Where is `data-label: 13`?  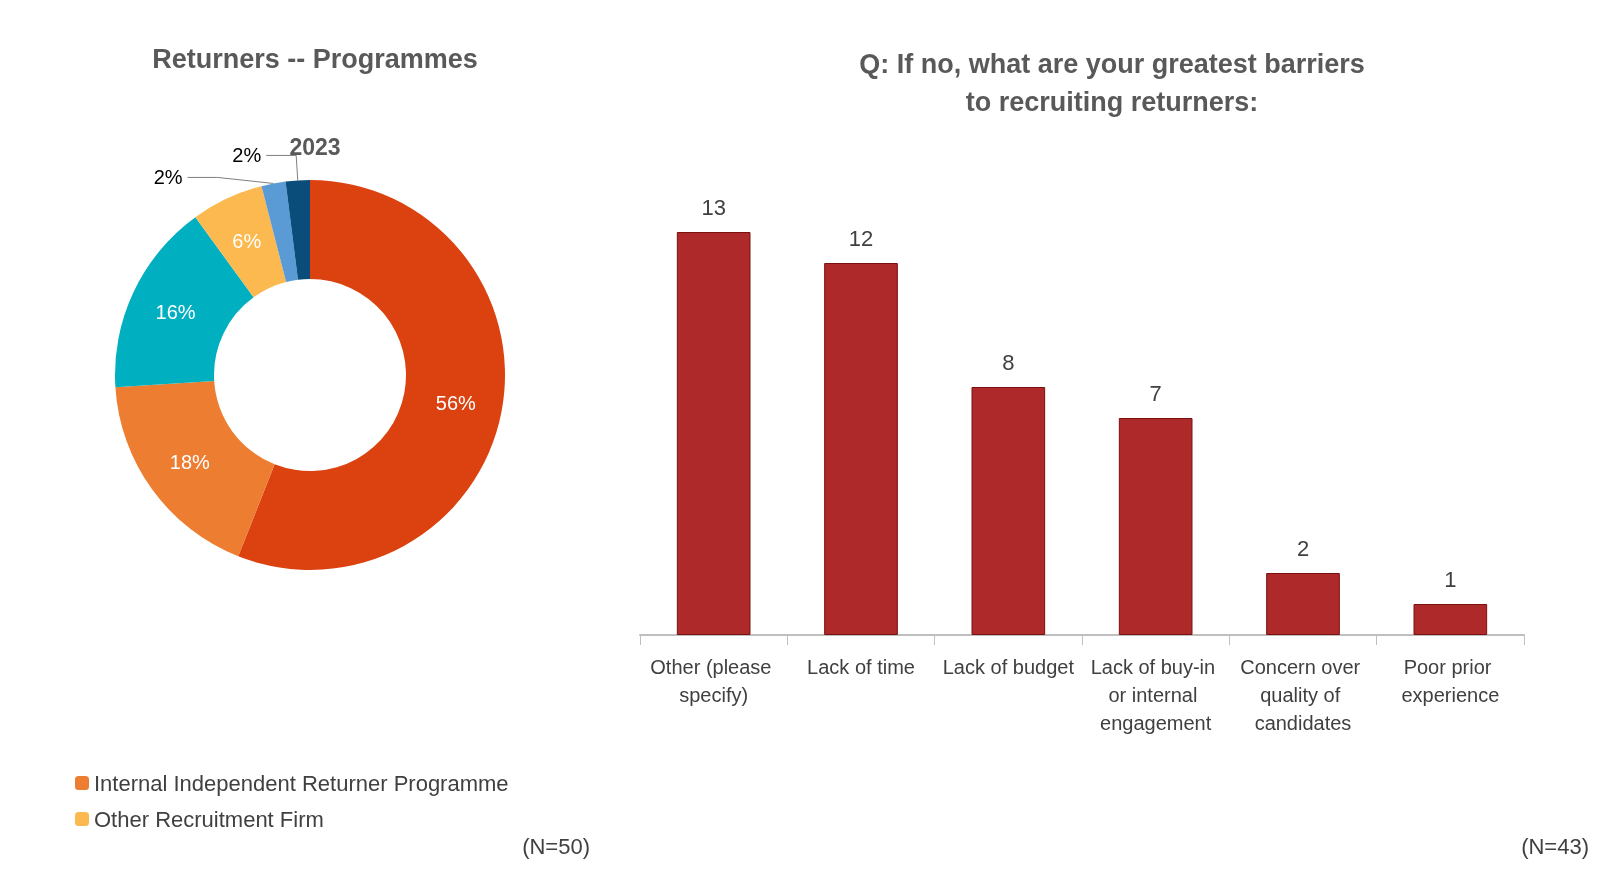
data-label: 13 is located at coordinates (713, 207).